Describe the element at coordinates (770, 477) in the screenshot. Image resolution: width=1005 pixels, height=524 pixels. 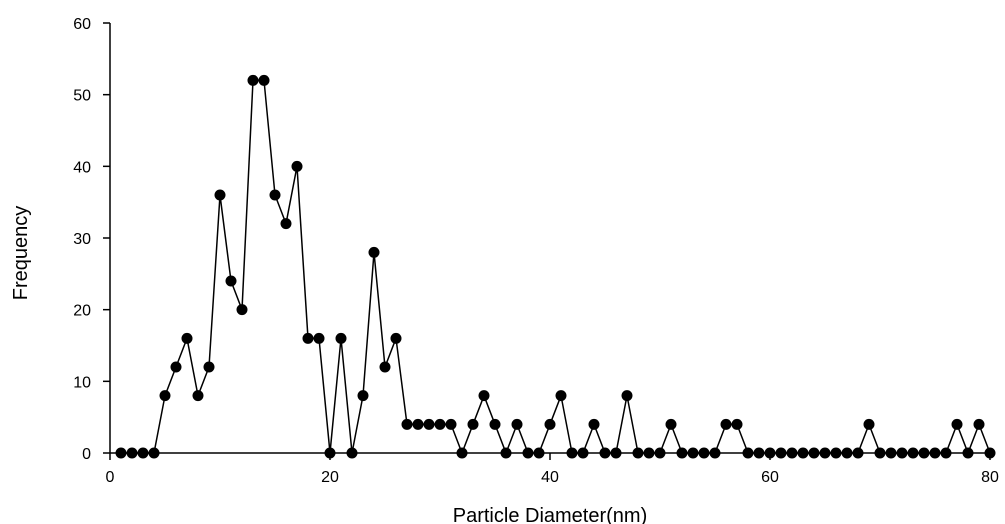
I see `x-tick-label: 60` at that location.